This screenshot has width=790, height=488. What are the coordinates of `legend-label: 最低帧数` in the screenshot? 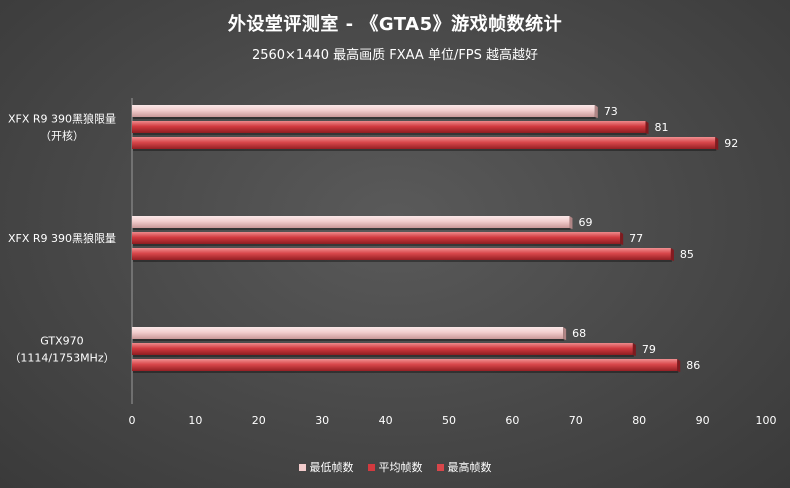 It's located at (331, 467).